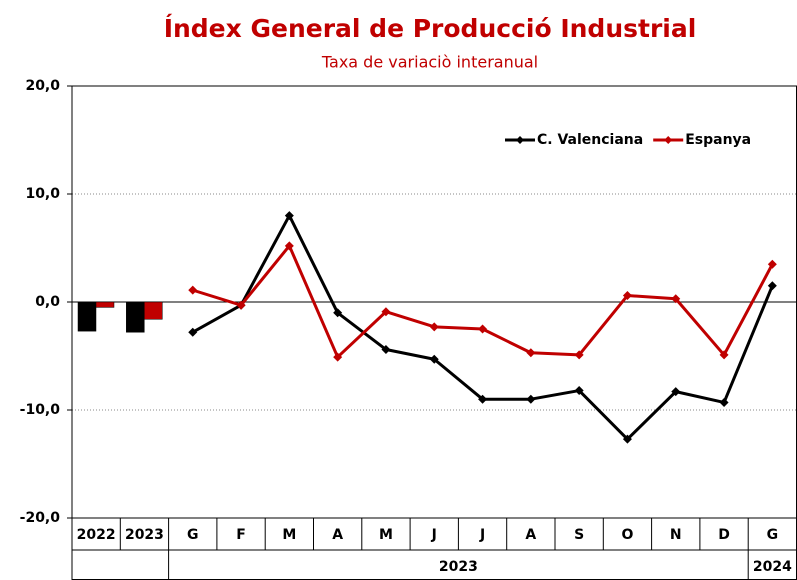 This screenshot has height=580, width=797. What do you see at coordinates (40, 410) in the screenshot?
I see `y-tick-label: -10,0` at bounding box center [40, 410].